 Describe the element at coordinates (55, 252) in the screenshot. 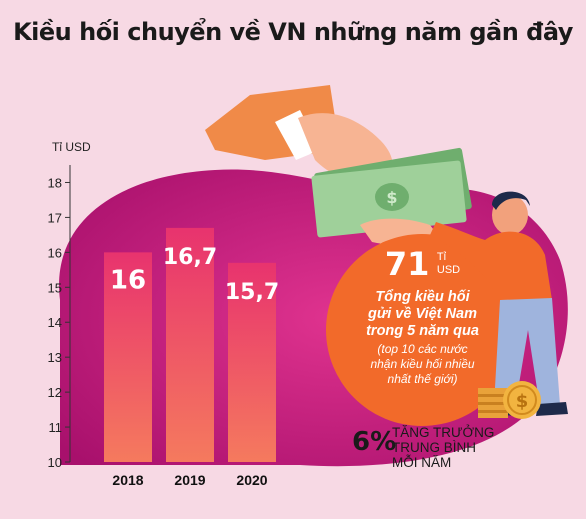

I see `y-tick-label-16: 16` at that location.